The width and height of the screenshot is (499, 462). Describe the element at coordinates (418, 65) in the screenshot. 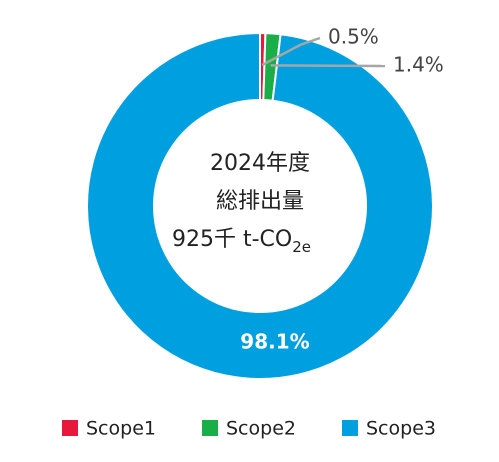

I see `data-label: 1.4%` at that location.